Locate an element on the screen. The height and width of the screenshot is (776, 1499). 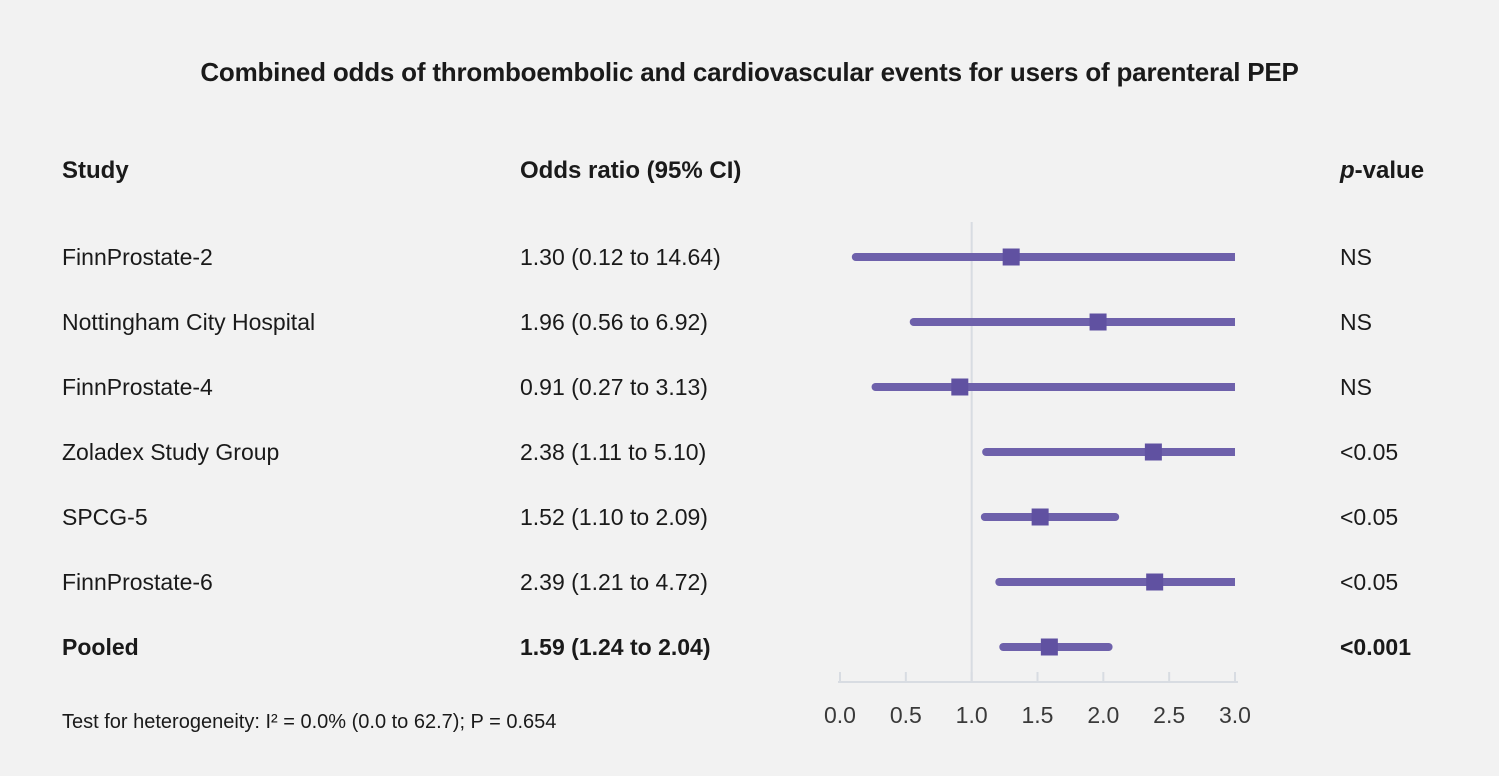
study-name: Pooled is located at coordinates (100, 647).